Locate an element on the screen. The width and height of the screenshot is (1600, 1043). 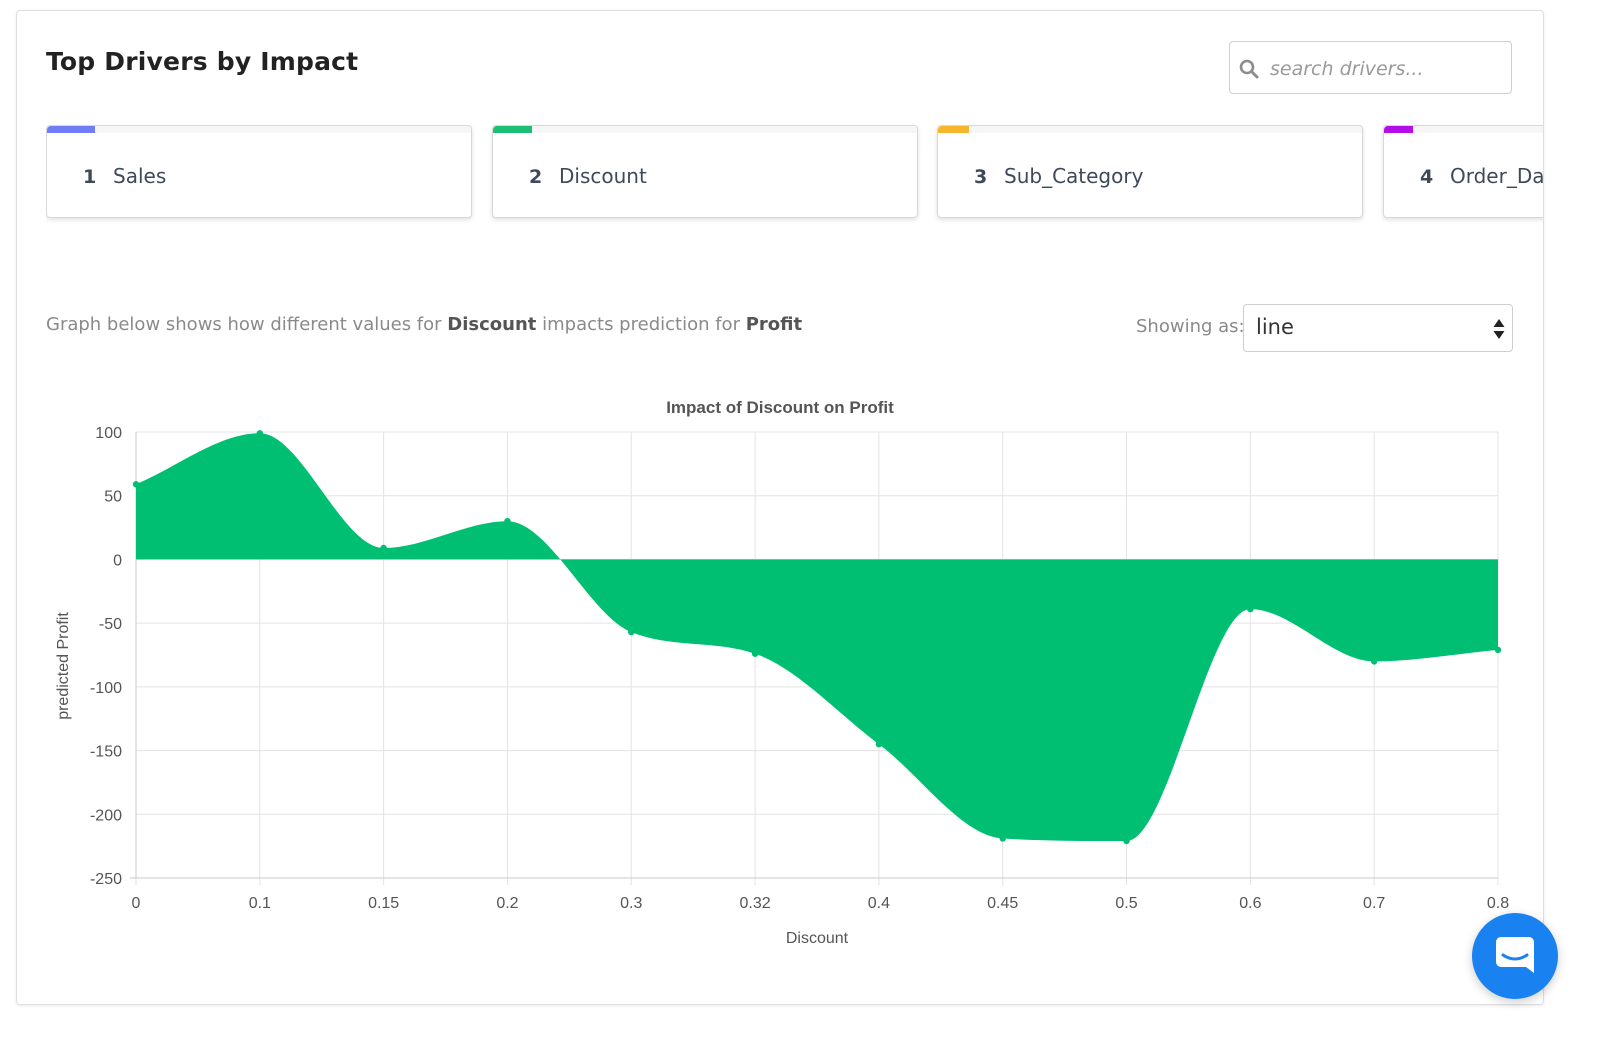
y-tick-label: -100 is located at coordinates (106, 688).